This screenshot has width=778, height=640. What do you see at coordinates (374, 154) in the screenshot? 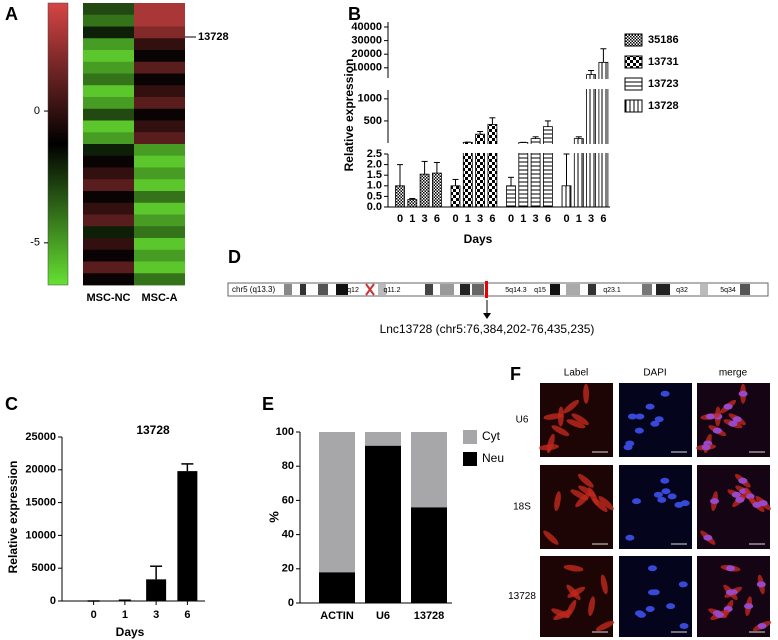
I see `y-tick-label: 2.5` at bounding box center [374, 154].